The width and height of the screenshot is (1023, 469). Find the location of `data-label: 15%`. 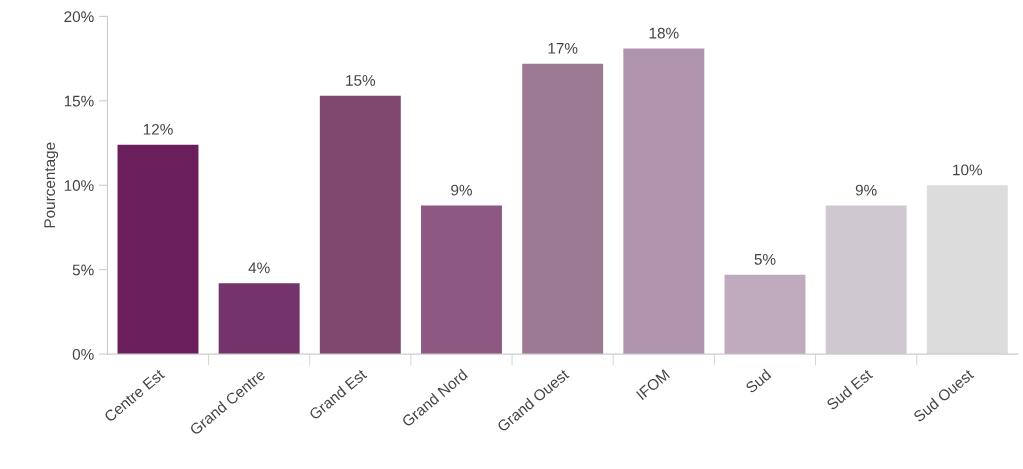

data-label: 15% is located at coordinates (361, 80).